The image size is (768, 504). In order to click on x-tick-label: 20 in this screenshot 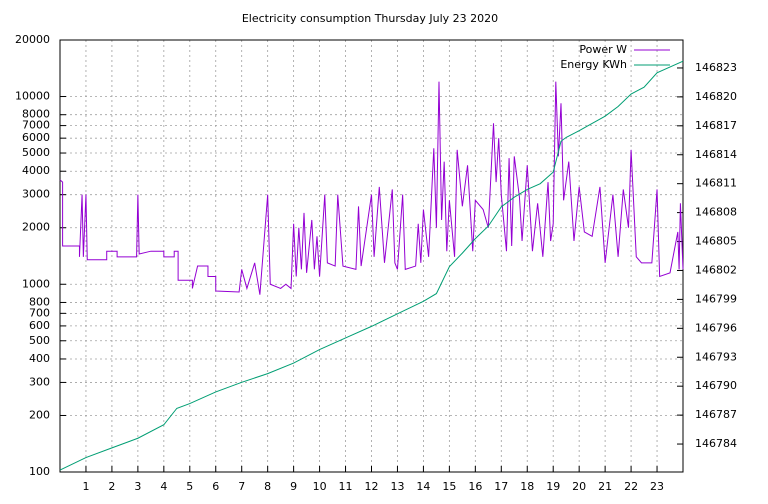, I will do `click(579, 486)`.